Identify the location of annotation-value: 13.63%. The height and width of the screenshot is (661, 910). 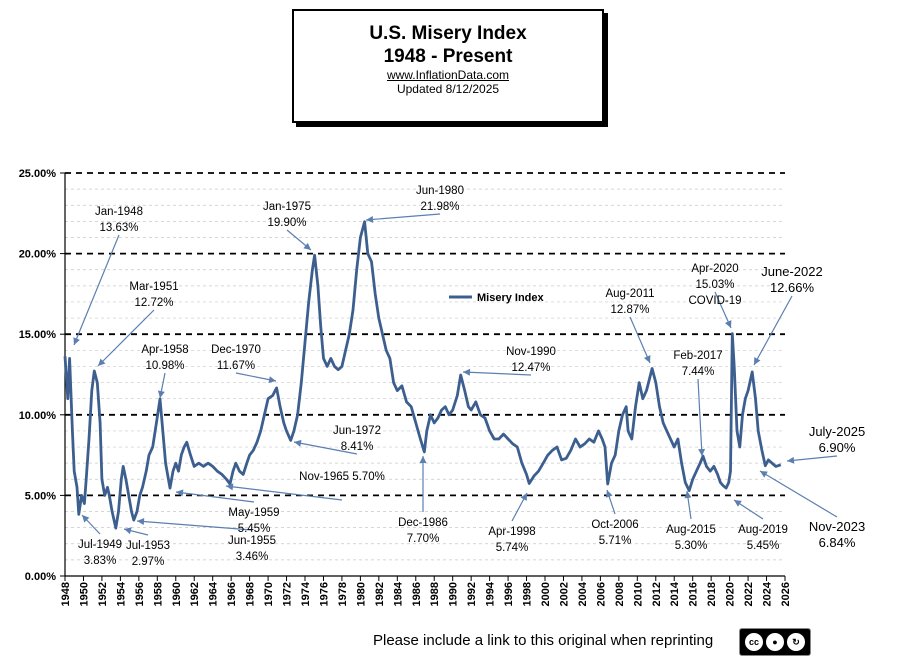
(118, 228).